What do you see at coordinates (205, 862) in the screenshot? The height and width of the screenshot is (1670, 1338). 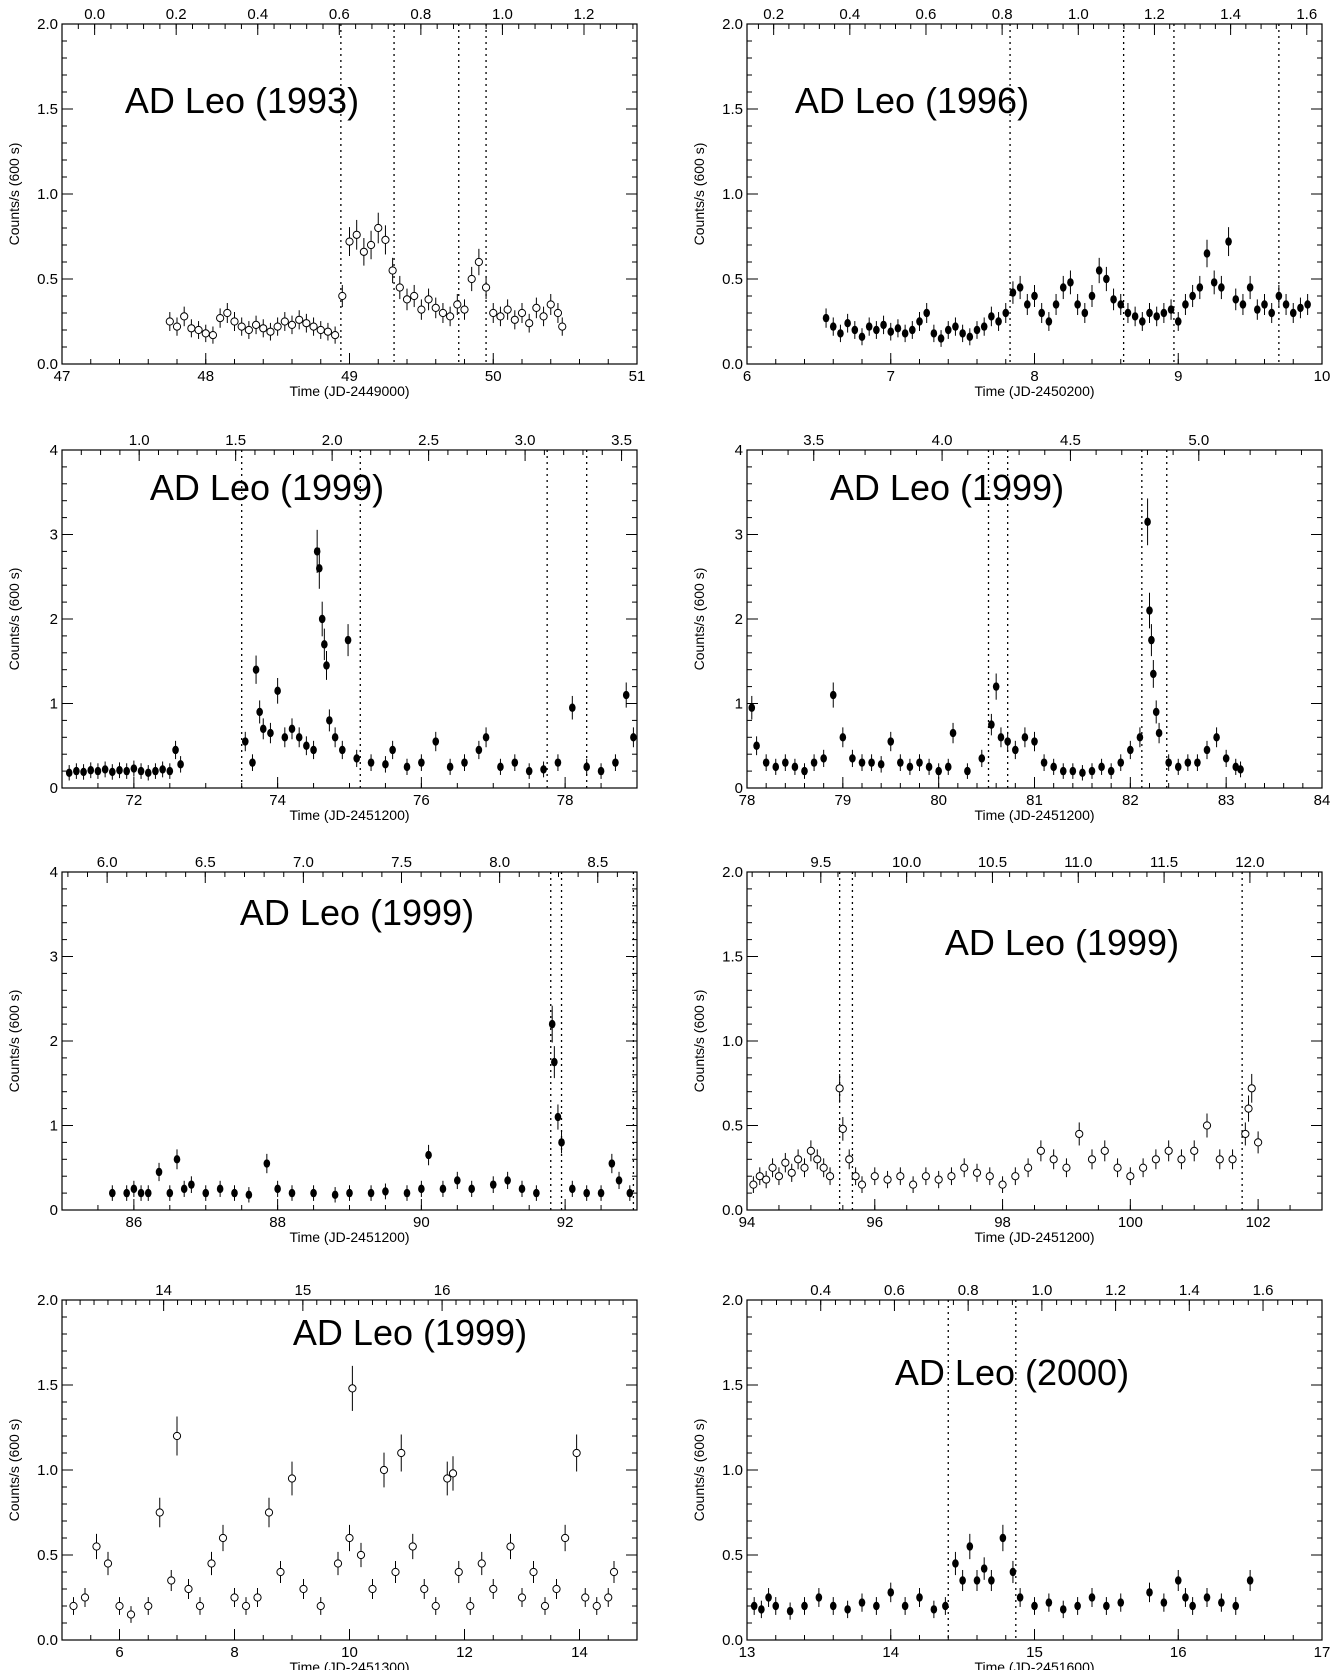 I see `top-tick-label: 6.5` at bounding box center [205, 862].